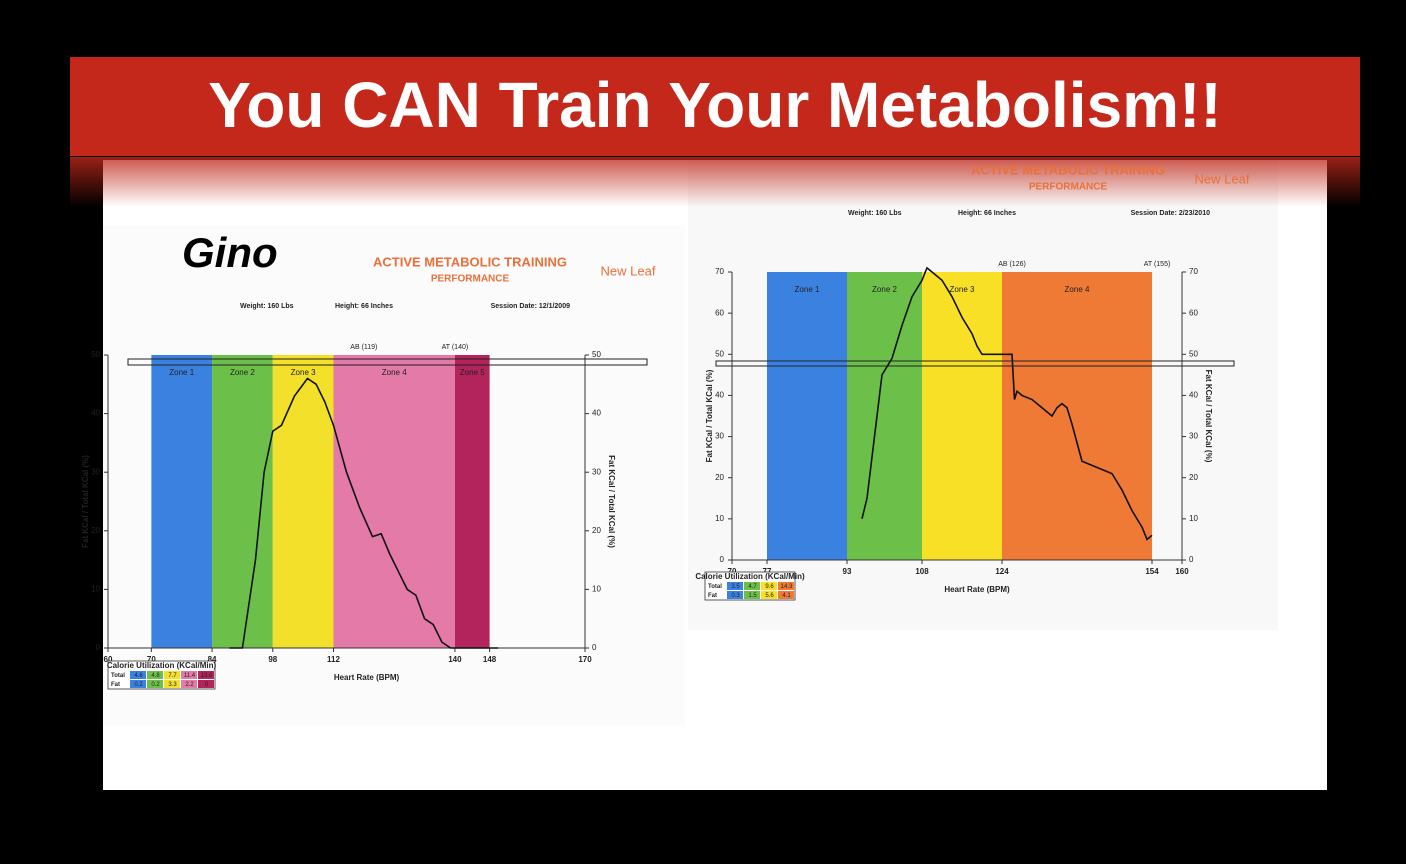 This screenshot has height=864, width=1406. What do you see at coordinates (1012, 264) in the screenshot?
I see `annotation: AB (126)` at bounding box center [1012, 264].